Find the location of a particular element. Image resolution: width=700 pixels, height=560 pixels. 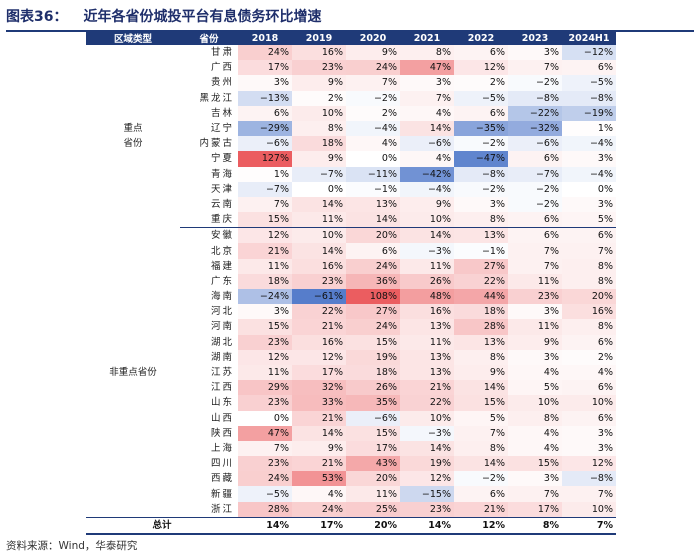

table-row: 江西 29% 32% 26% 21% 14% 5% 6% is located at coordinates (351, 388).